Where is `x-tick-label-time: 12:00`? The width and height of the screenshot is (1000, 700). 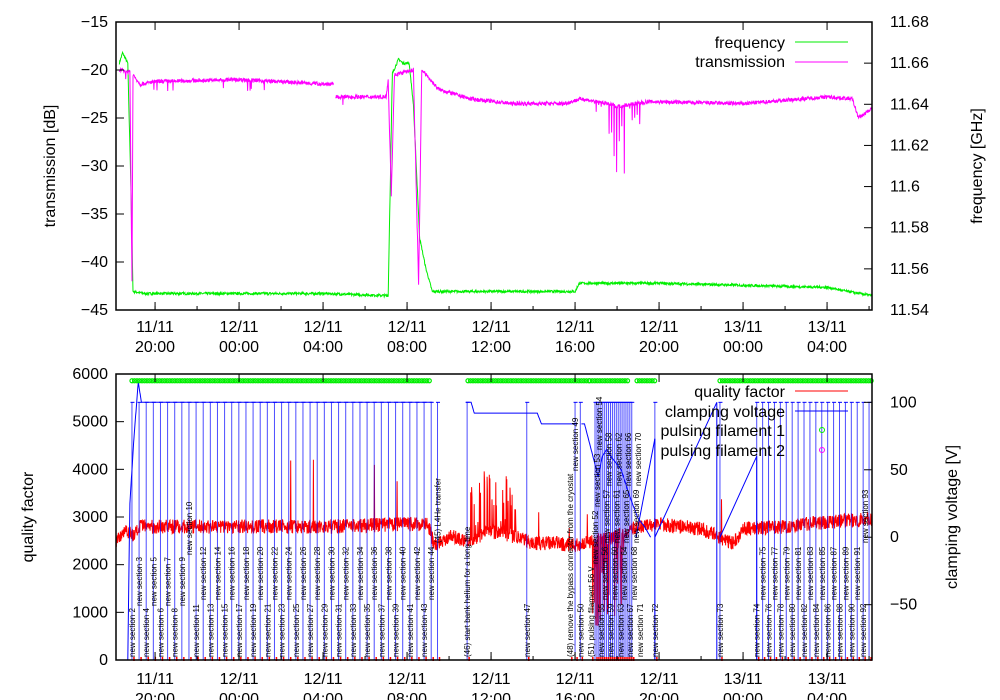 x-tick-label-time: 12:00 is located at coordinates (491, 695).